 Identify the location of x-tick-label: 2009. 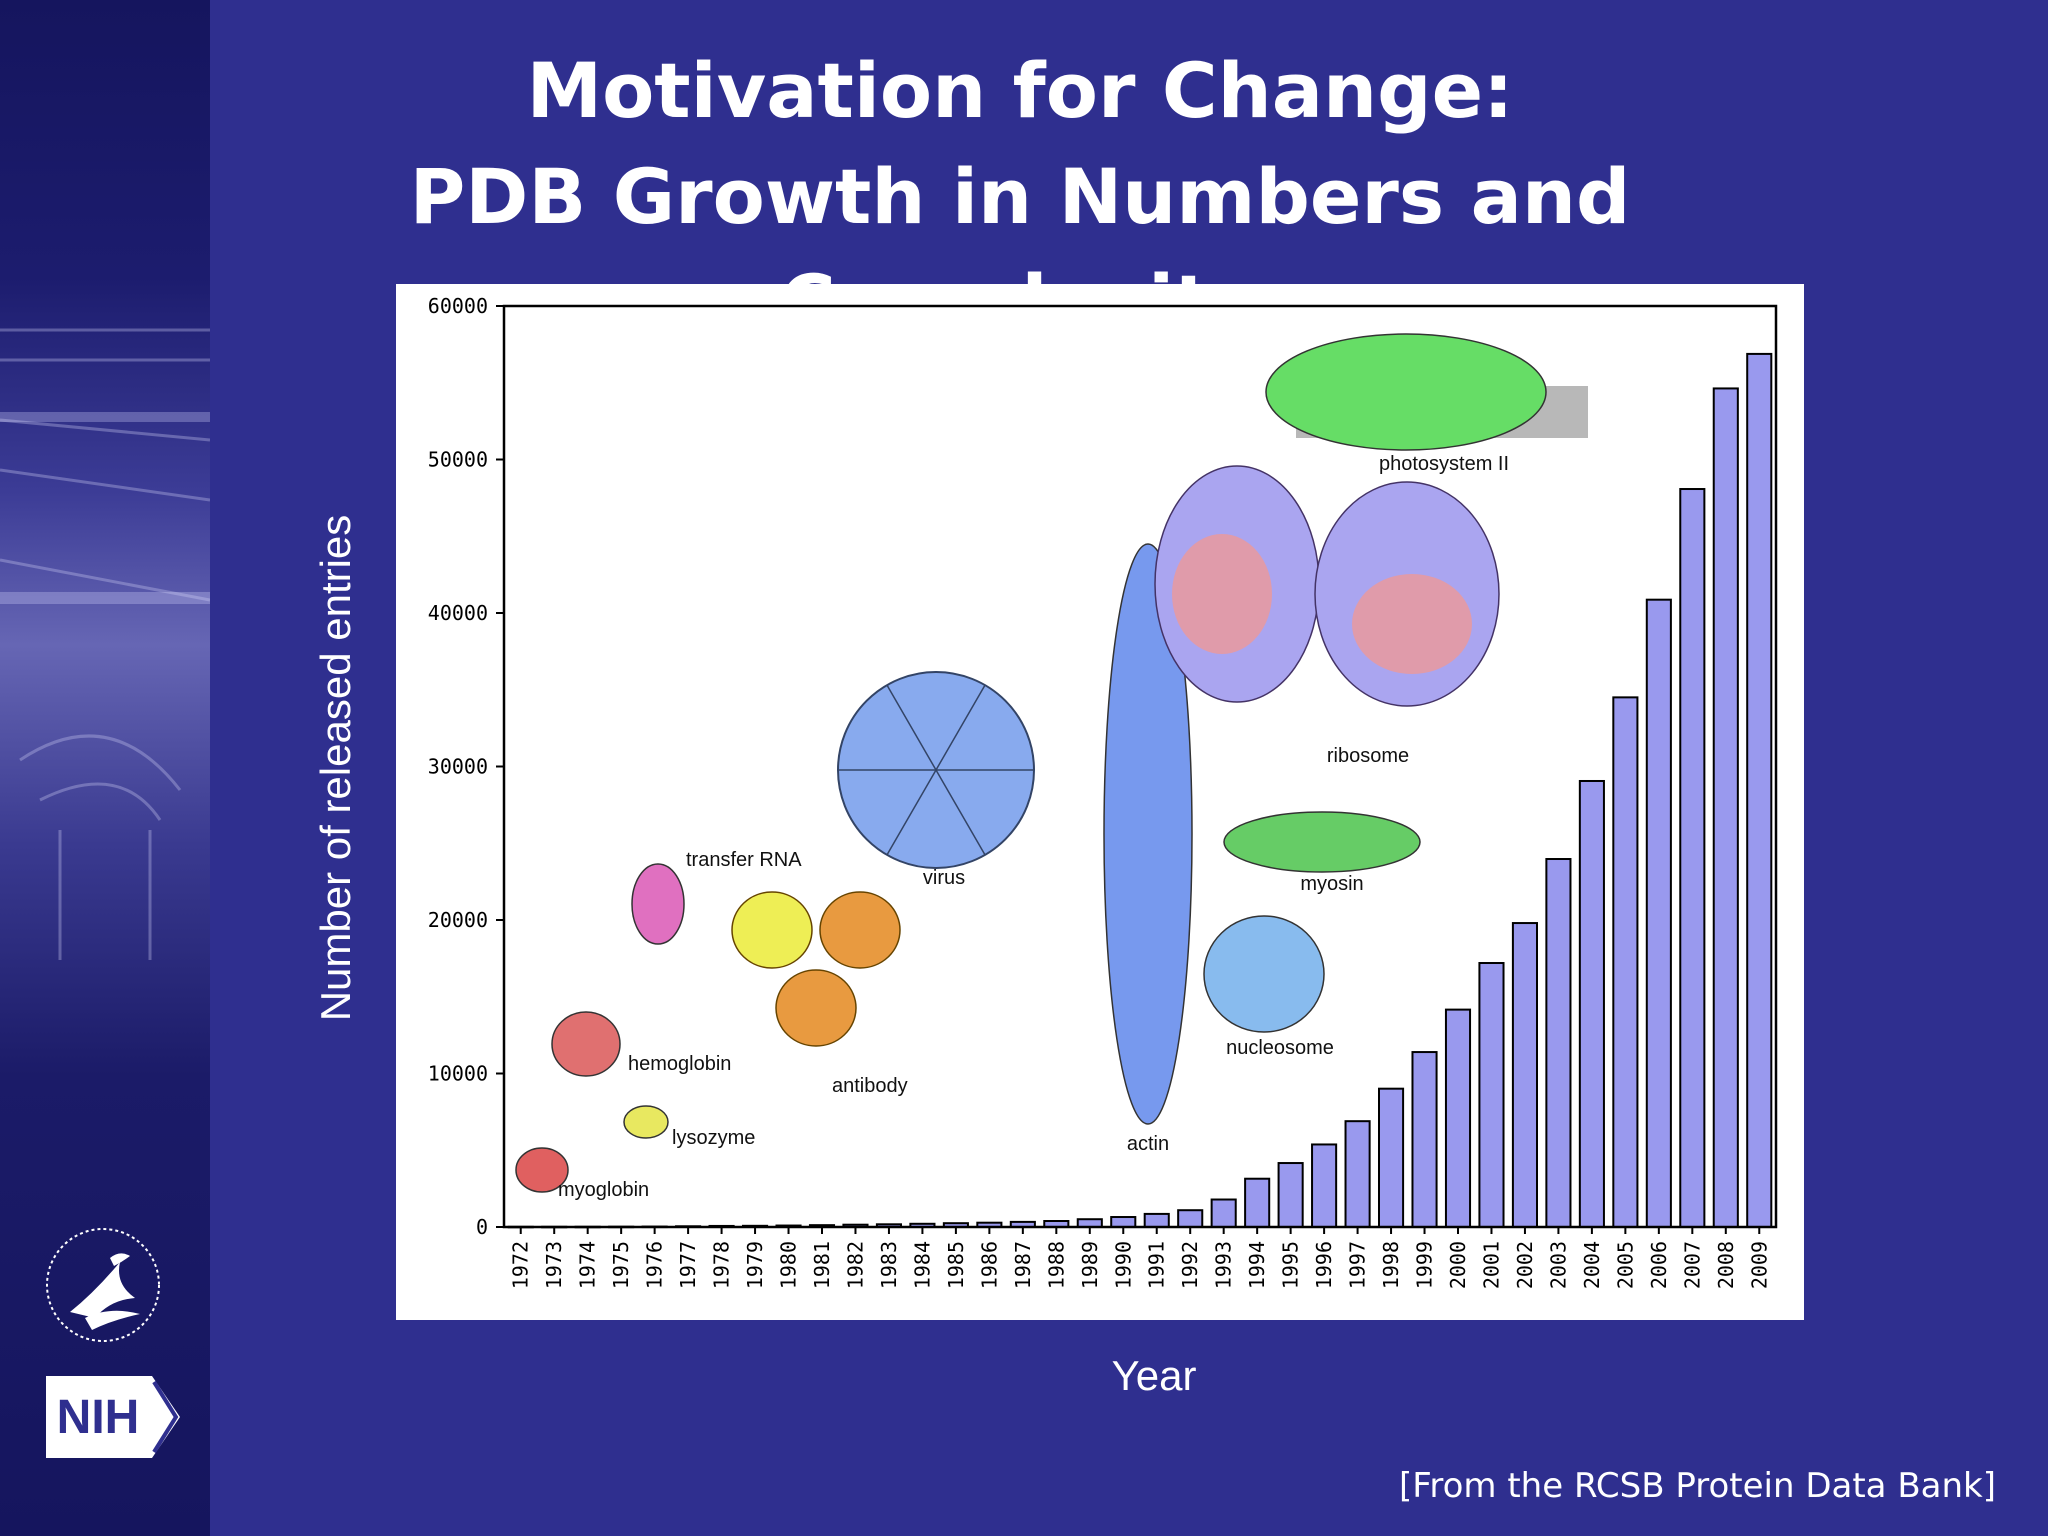
(1759, 1265).